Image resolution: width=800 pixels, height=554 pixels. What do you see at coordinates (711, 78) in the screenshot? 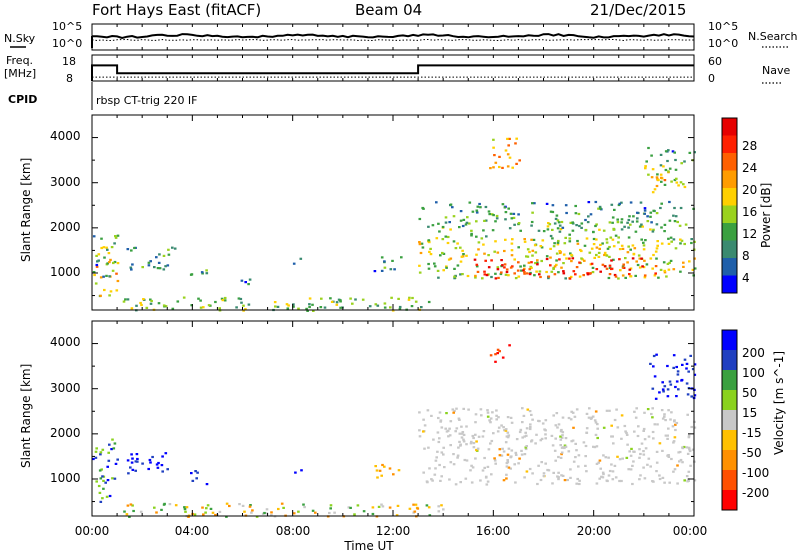
I see `nave-tick-bottom: 0` at bounding box center [711, 78].